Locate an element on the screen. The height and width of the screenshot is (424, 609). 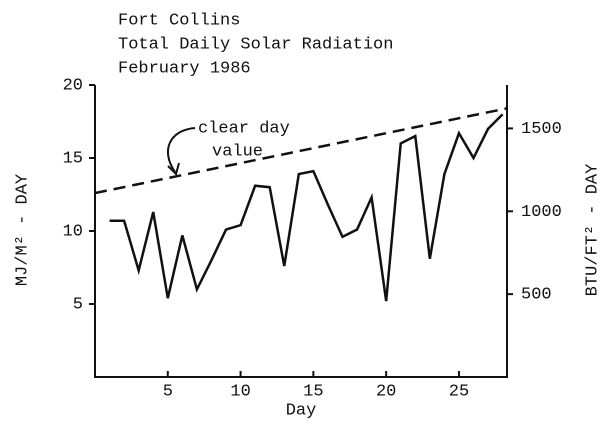
y2-axis-label: BTU/FT² - DAY is located at coordinates (592, 230).